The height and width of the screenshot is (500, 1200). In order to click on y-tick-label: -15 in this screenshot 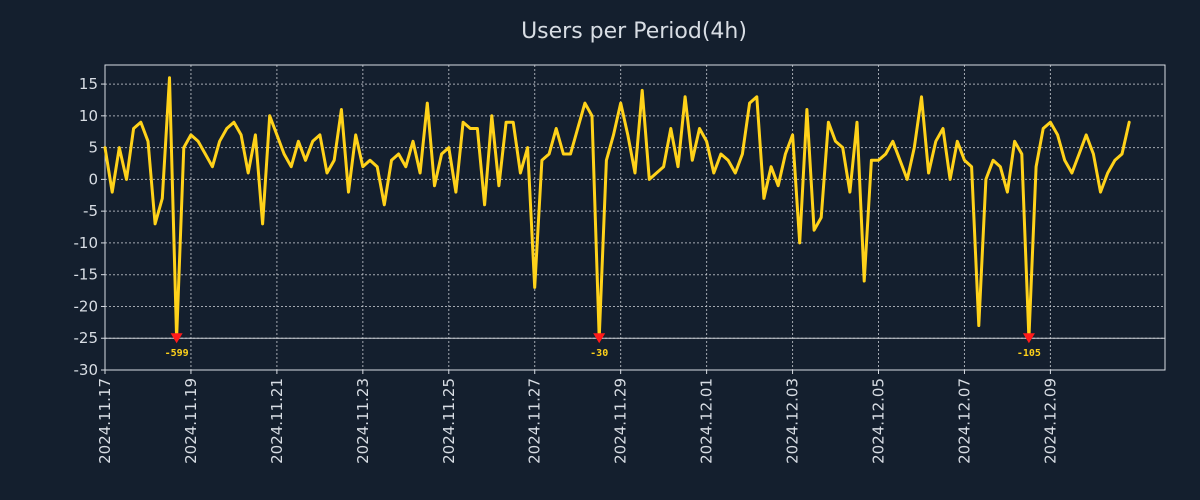, I will do `click(86, 275)`.